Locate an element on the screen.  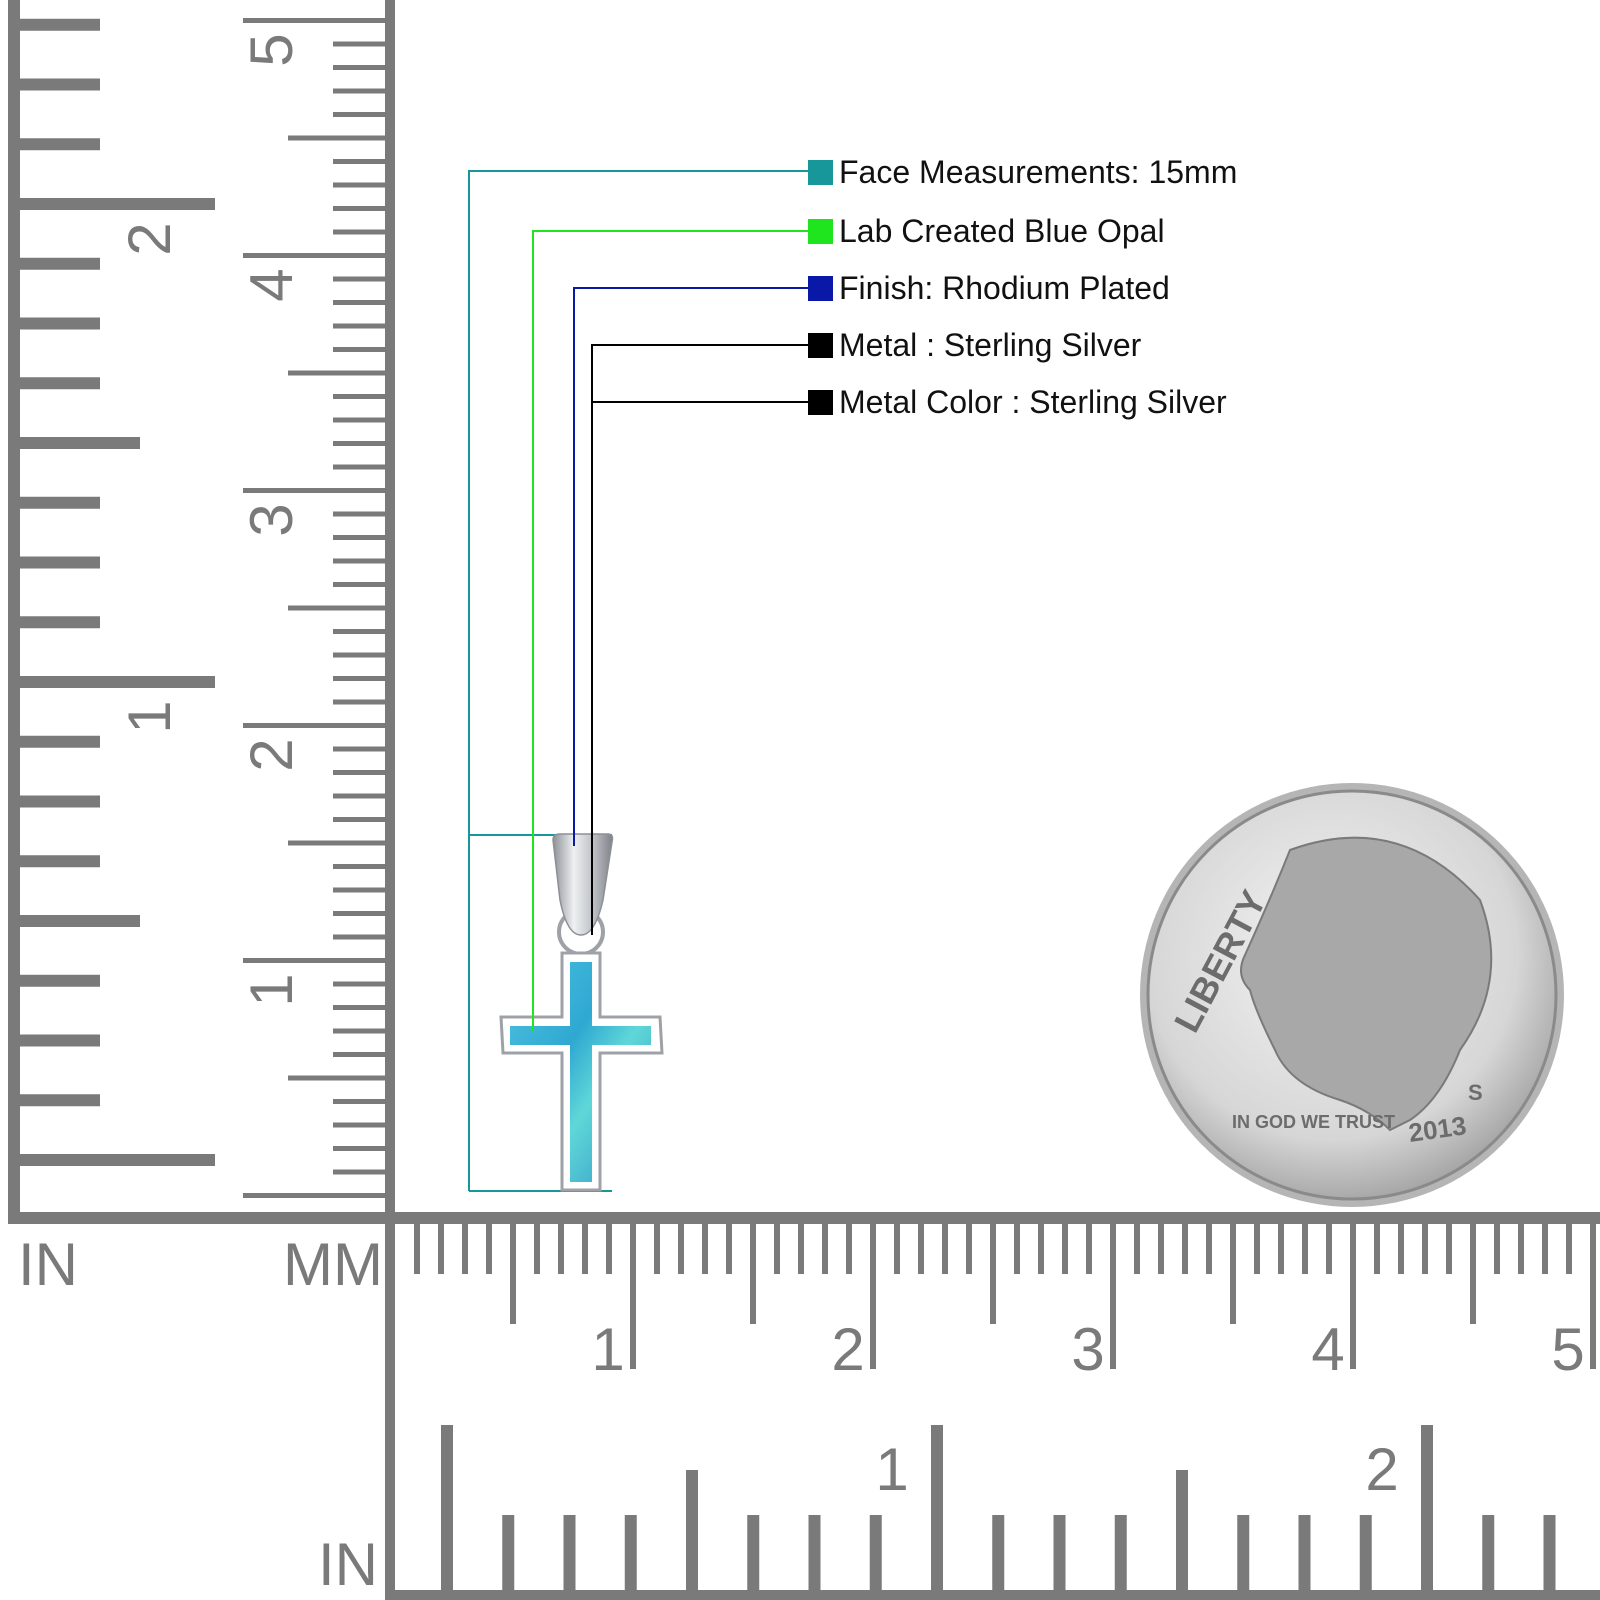
legend-label: Metal Color : Sterling Silver is located at coordinates (1033, 401).